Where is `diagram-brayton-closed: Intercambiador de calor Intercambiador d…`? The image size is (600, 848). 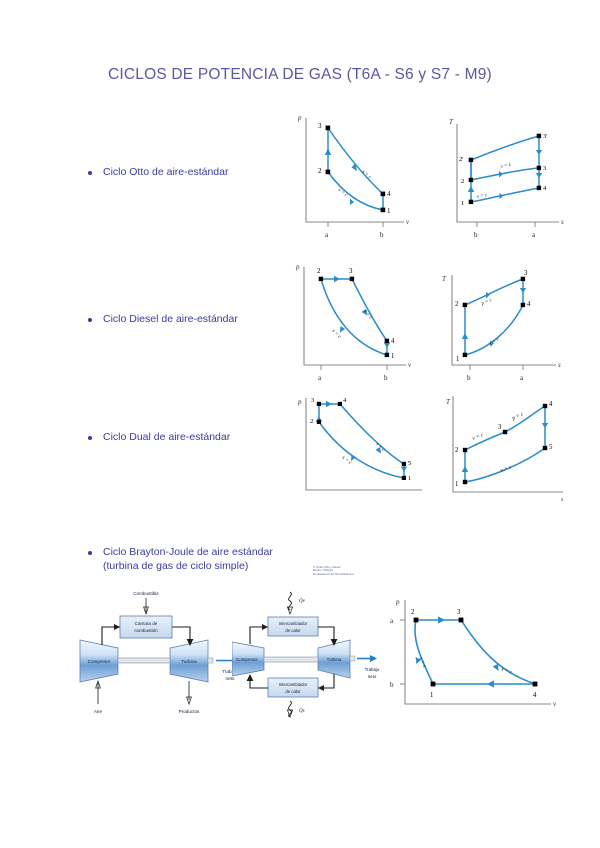
diagram-brayton-closed: Intercambiador de calor Intercambiador d… is located at coordinates (306, 654).